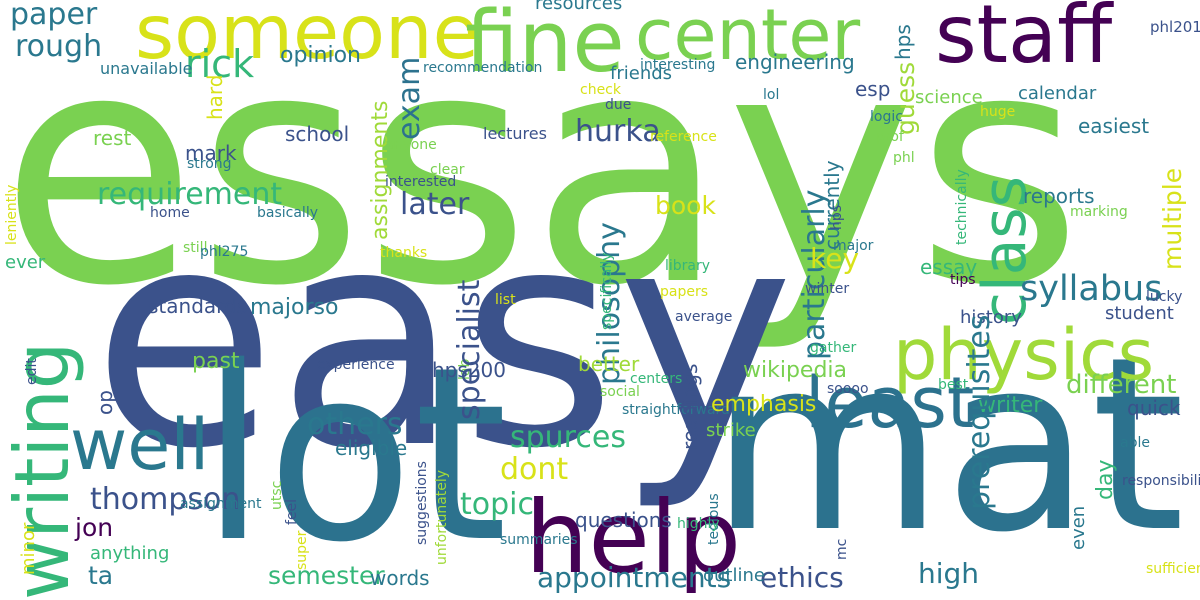  What do you see at coordinates (827, 289) in the screenshot?
I see `word-77-winter: winter` at bounding box center [827, 289].